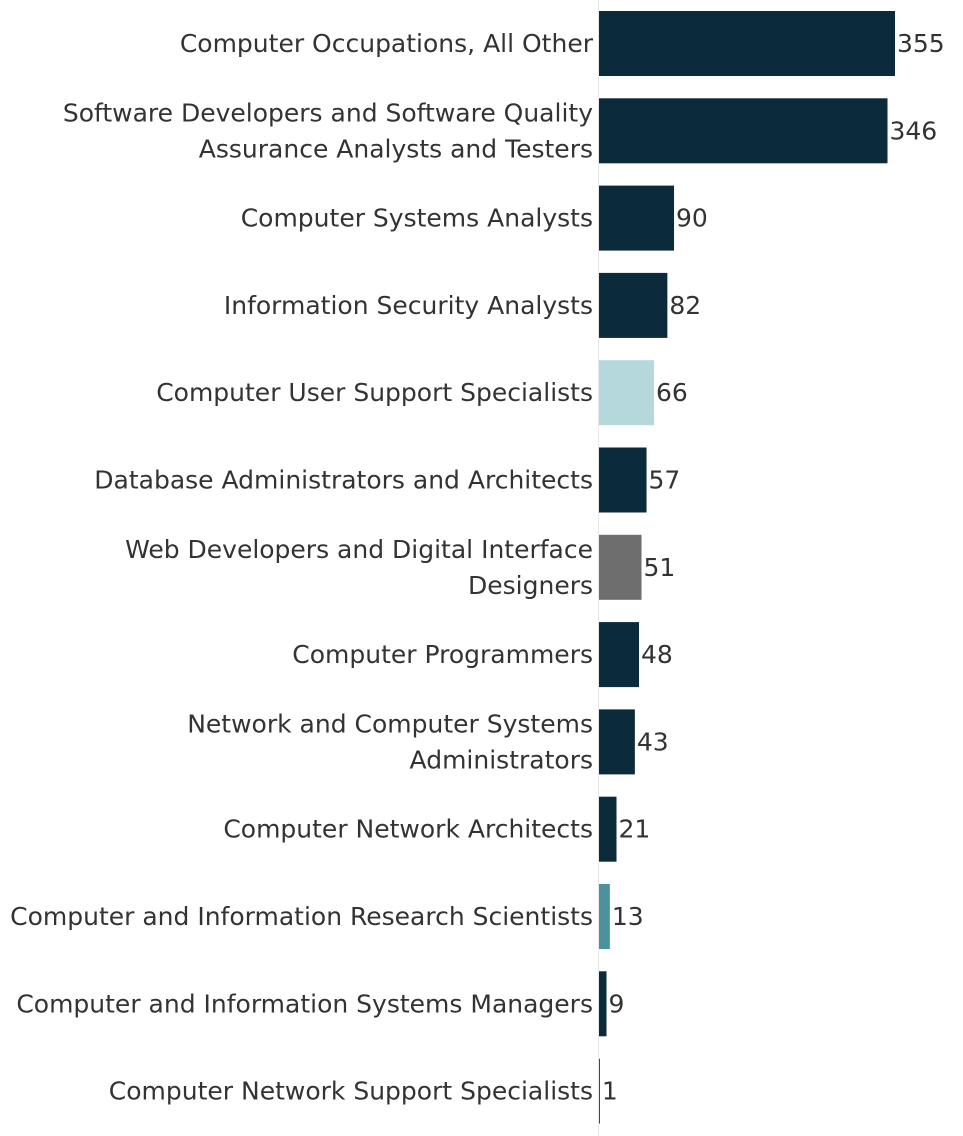 This screenshot has height=1136, width=963. What do you see at coordinates (921, 43) in the screenshot?
I see `value-label: 355` at bounding box center [921, 43].